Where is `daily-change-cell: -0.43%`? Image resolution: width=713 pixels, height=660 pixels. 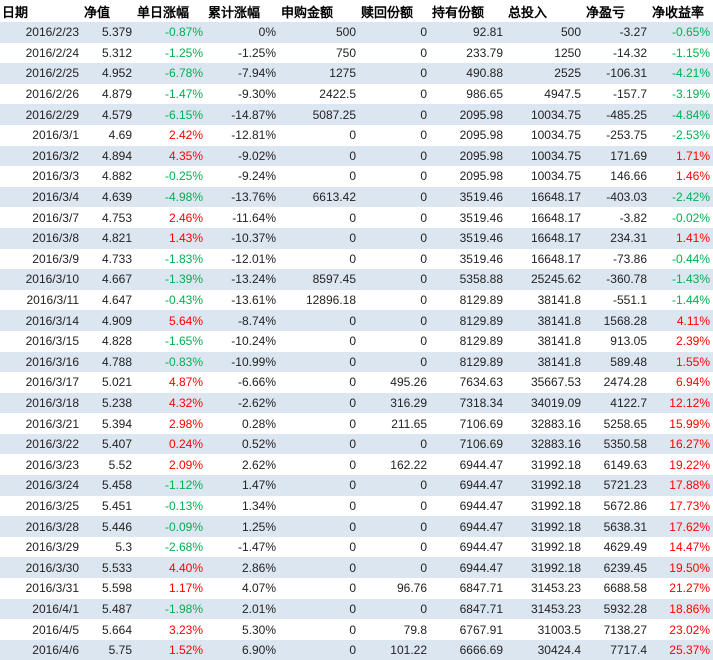 daily-change-cell: -0.43% is located at coordinates (183, 300).